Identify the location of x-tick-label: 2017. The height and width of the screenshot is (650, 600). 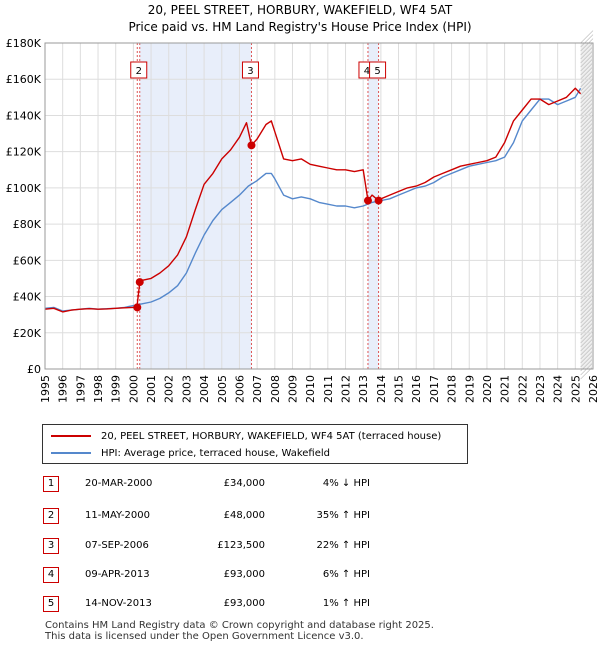
(434, 389).